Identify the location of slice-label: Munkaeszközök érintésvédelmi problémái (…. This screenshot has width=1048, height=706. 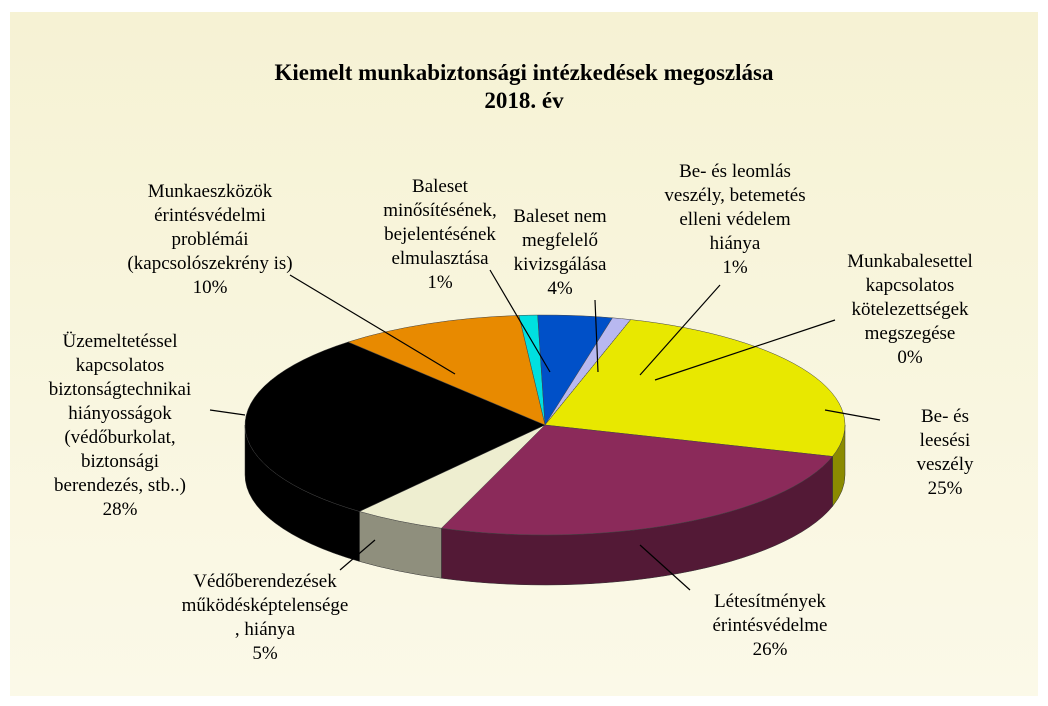
(210, 227).